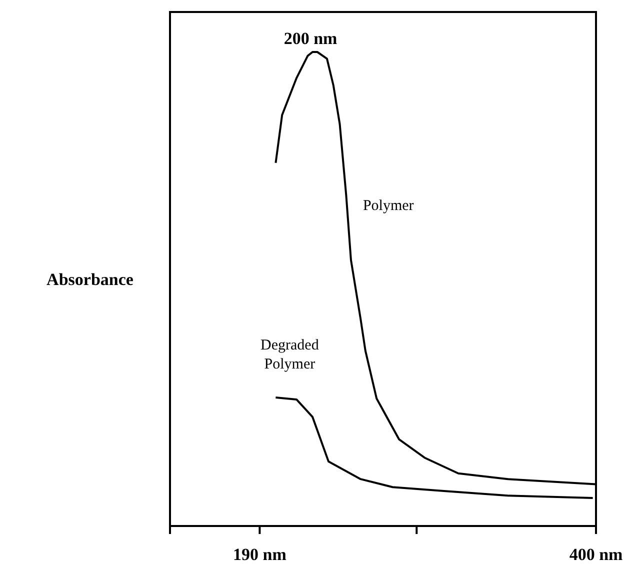 The height and width of the screenshot is (571, 635). I want to click on series-label: Degraded Polymer, so click(290, 355).